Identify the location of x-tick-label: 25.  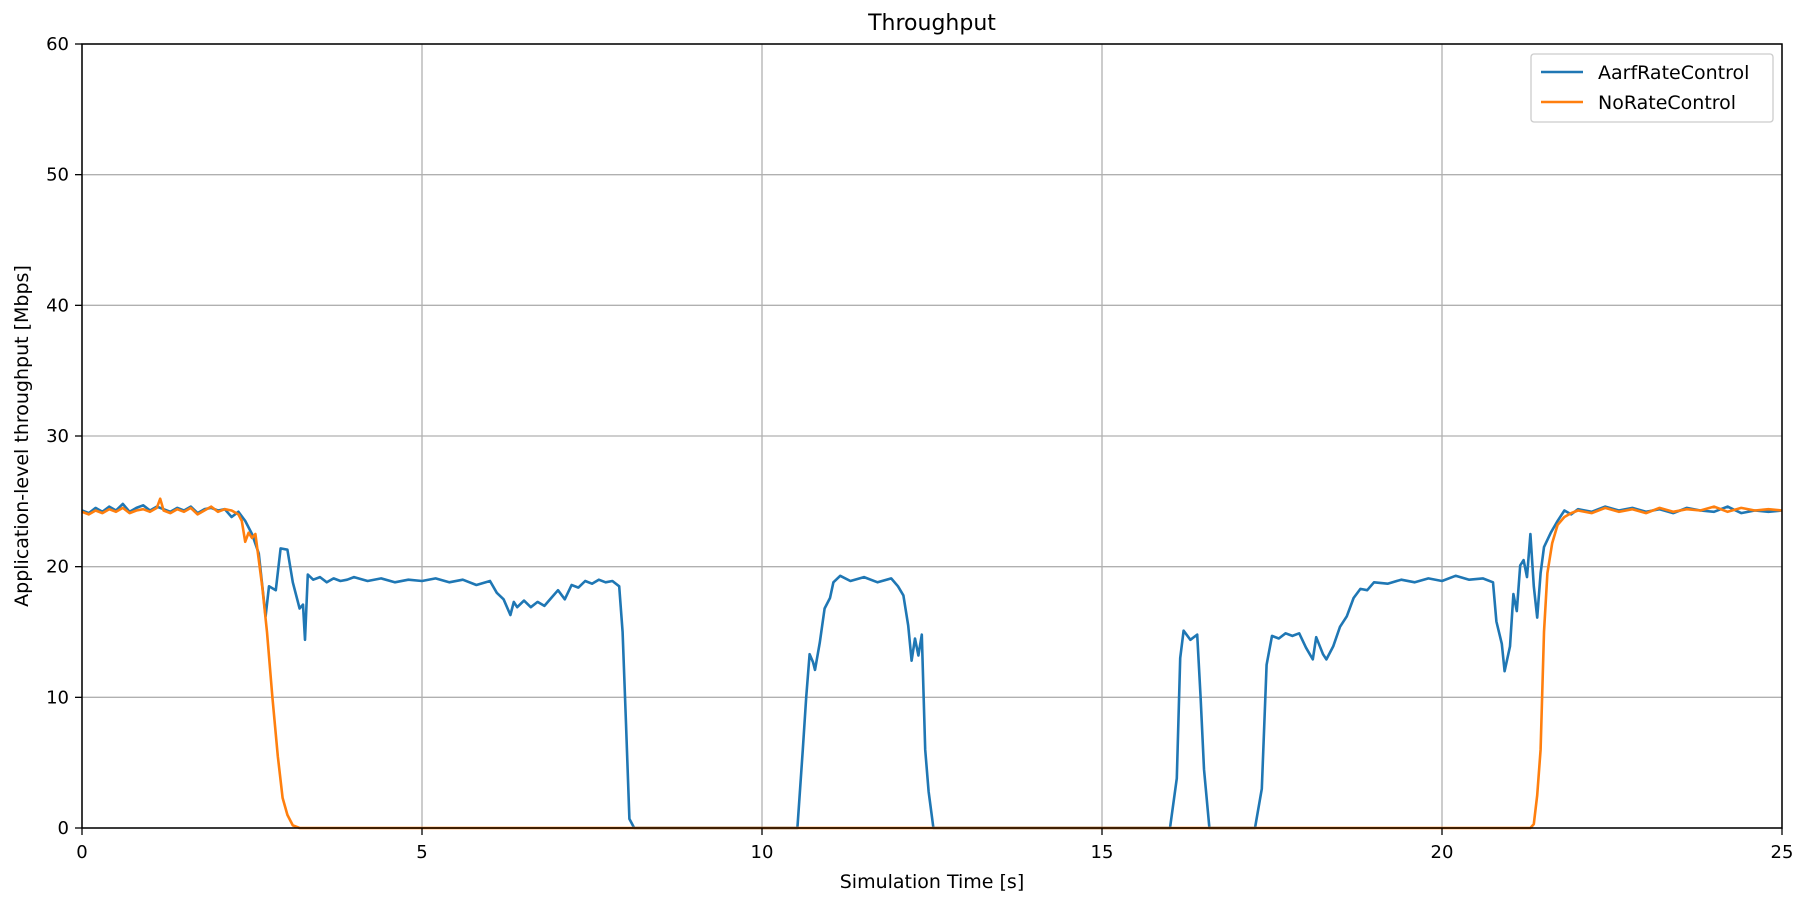
(1782, 852).